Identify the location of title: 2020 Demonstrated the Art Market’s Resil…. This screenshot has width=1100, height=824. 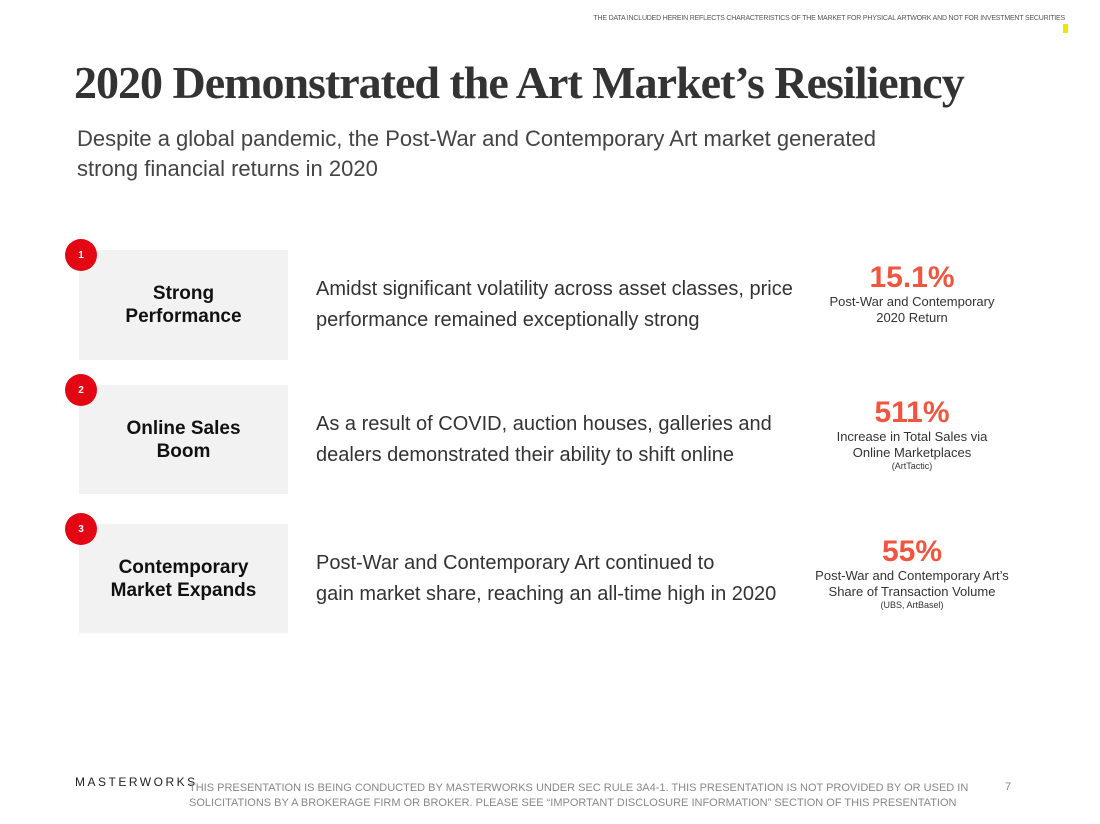
(519, 82).